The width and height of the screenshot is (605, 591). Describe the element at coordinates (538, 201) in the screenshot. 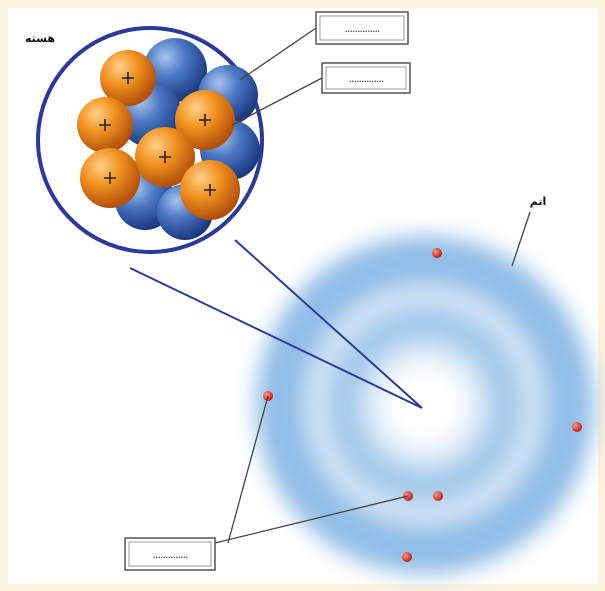

I see `atom-label: اتم` at that location.